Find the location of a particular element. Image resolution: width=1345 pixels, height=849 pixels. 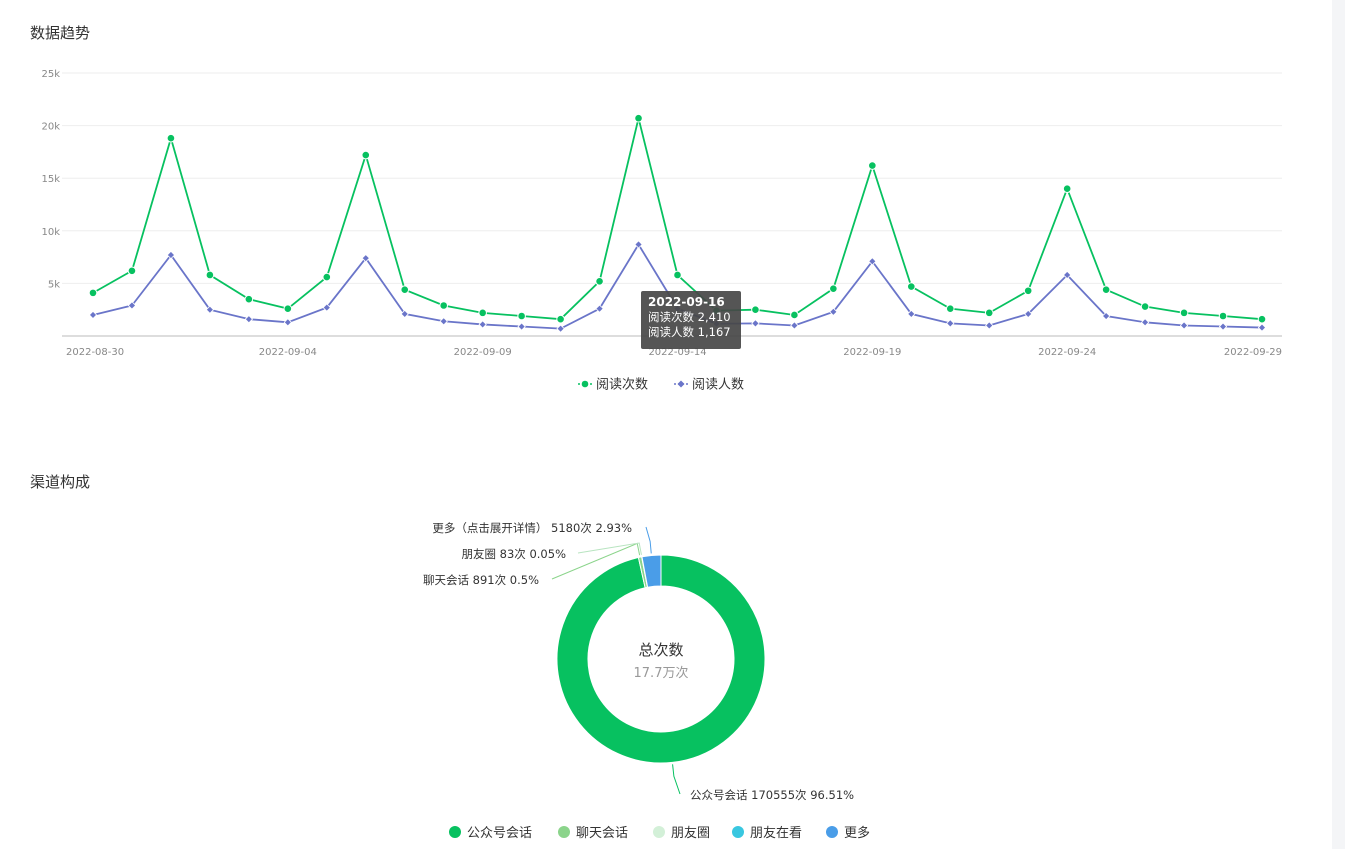

slice-label: 公众号会话 170555次 96.51% is located at coordinates (763, 783).